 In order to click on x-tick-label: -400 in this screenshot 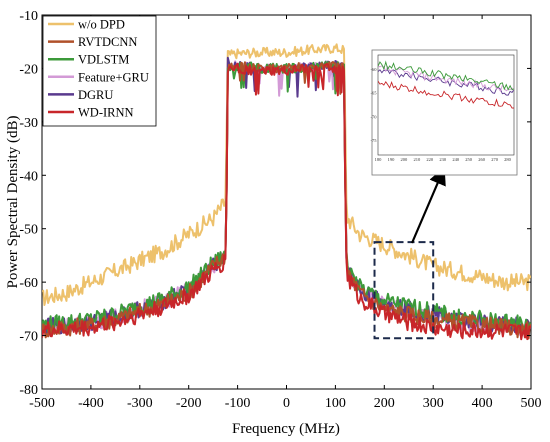, I will do `click(91, 403)`.